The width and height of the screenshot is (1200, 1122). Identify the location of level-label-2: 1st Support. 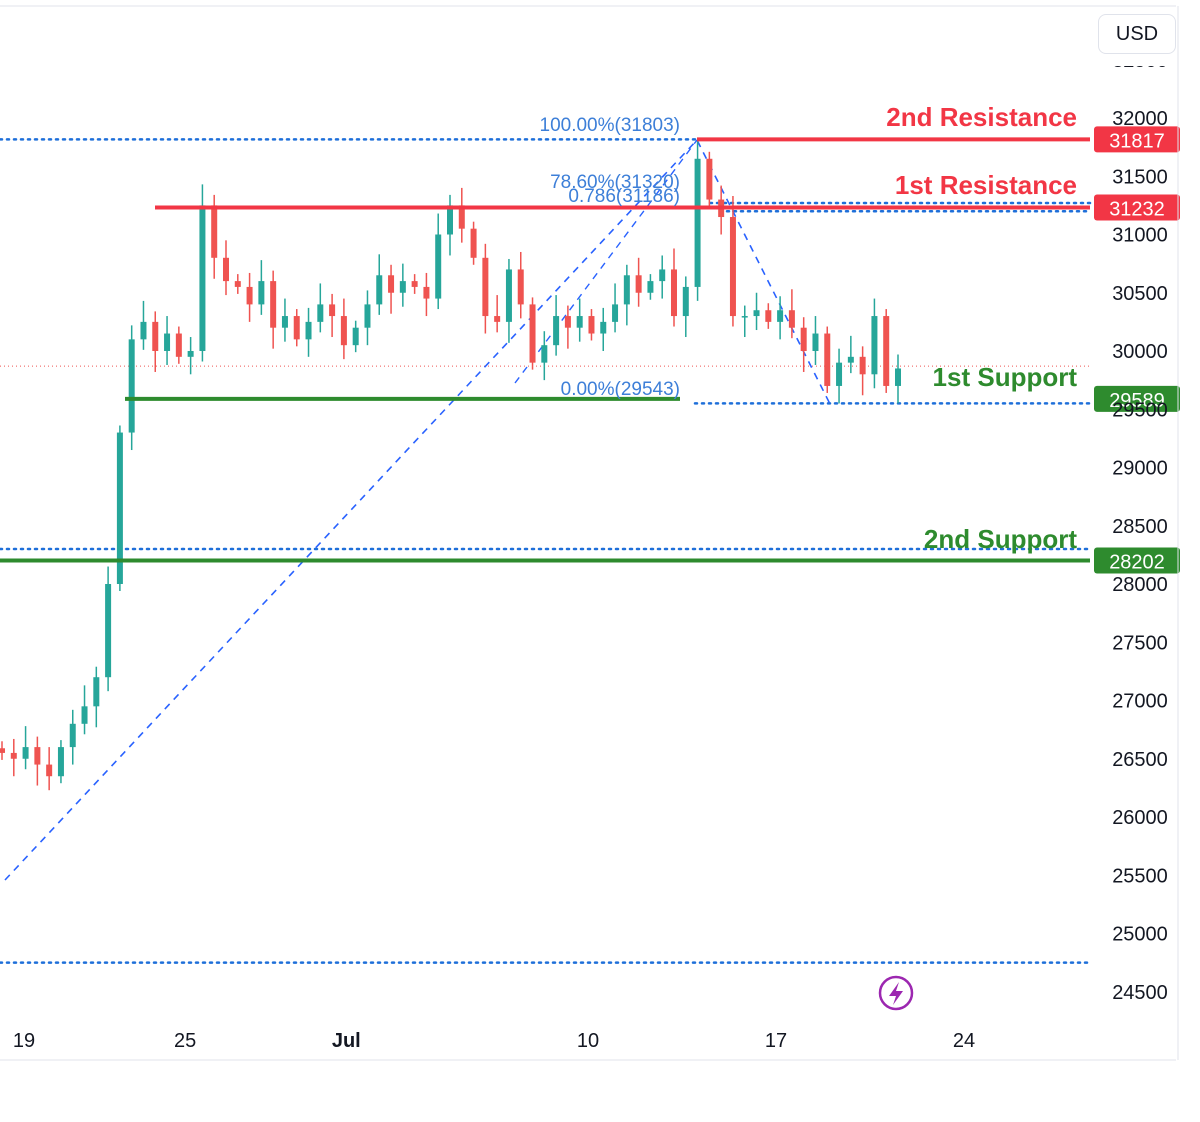
(1005, 377).